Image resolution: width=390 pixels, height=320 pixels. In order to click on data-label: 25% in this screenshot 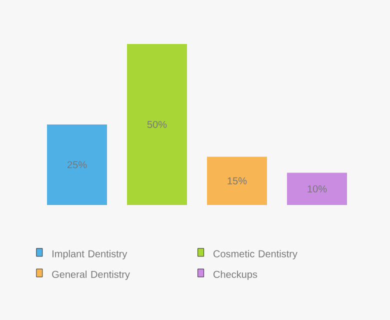, I will do `click(77, 164)`.